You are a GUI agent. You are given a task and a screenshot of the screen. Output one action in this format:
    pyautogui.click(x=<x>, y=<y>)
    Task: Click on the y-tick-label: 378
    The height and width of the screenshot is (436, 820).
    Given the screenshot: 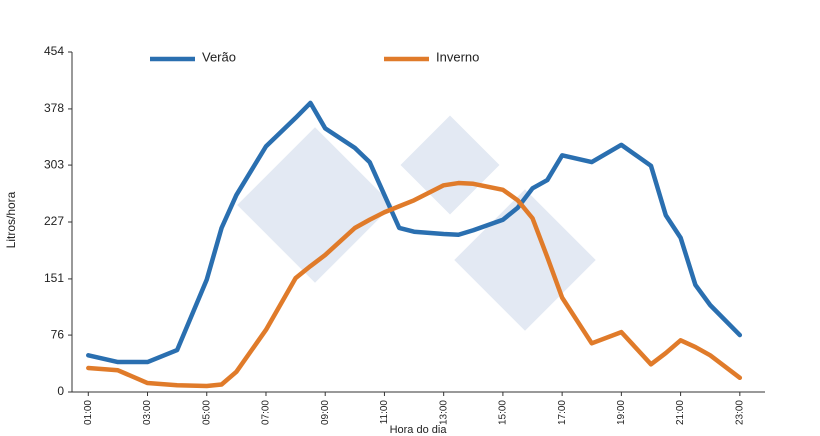 What is the action you would take?
    pyautogui.click(x=54, y=108)
    